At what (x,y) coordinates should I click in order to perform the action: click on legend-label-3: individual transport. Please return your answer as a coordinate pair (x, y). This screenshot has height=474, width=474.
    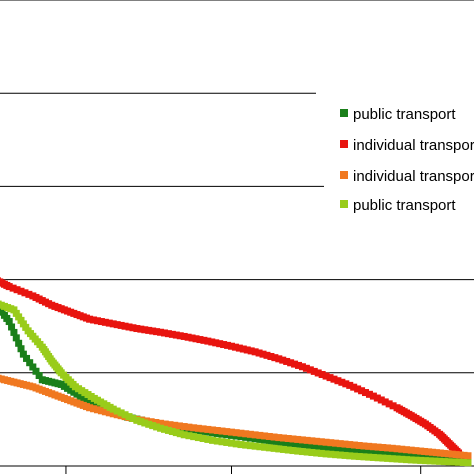
    Looking at the image, I should click on (413, 176).